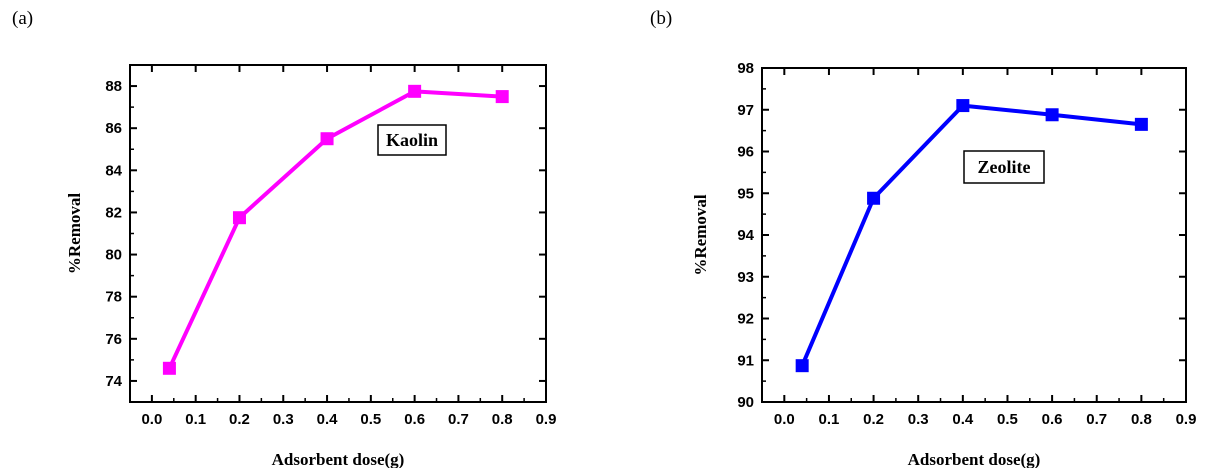  Describe the element at coordinates (113, 128) in the screenshot. I see `y-tick-label: 86` at that location.